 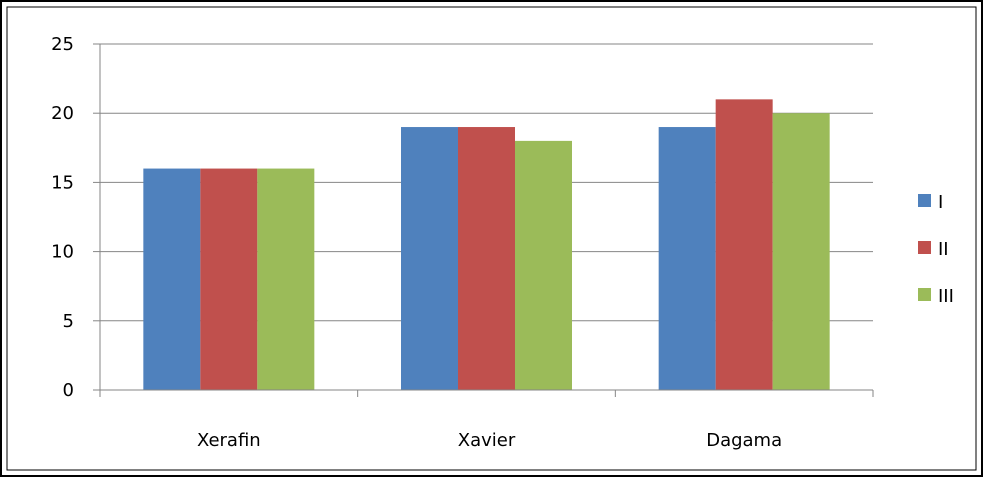 I want to click on bar-dagama-ii, so click(x=744, y=245).